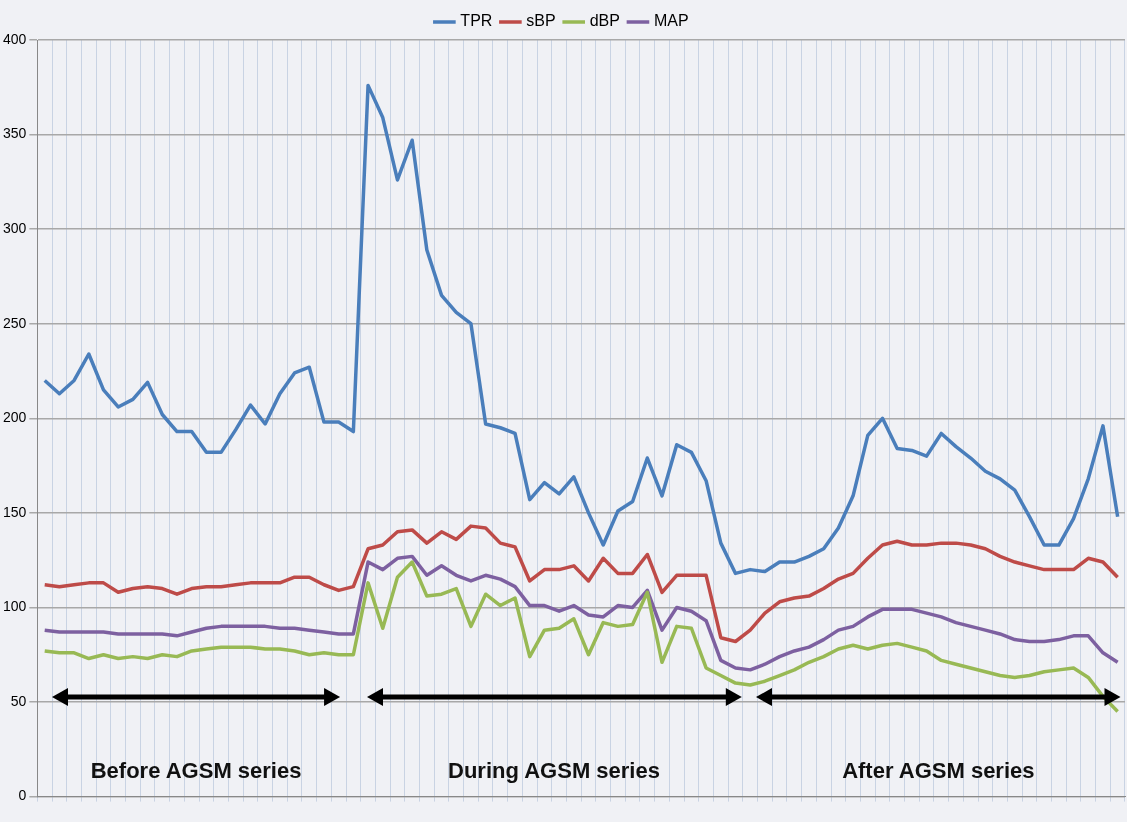 The image size is (1127, 822). What do you see at coordinates (22, 795) in the screenshot?
I see `y-tick-label: 0` at bounding box center [22, 795].